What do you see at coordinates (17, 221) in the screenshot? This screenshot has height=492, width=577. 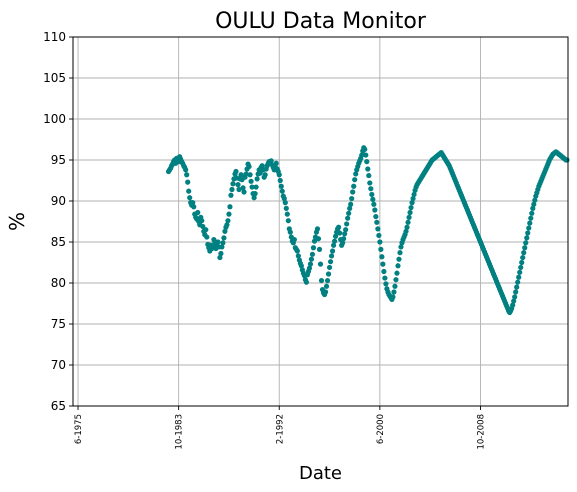 I see `y-axis-label: %` at bounding box center [17, 221].